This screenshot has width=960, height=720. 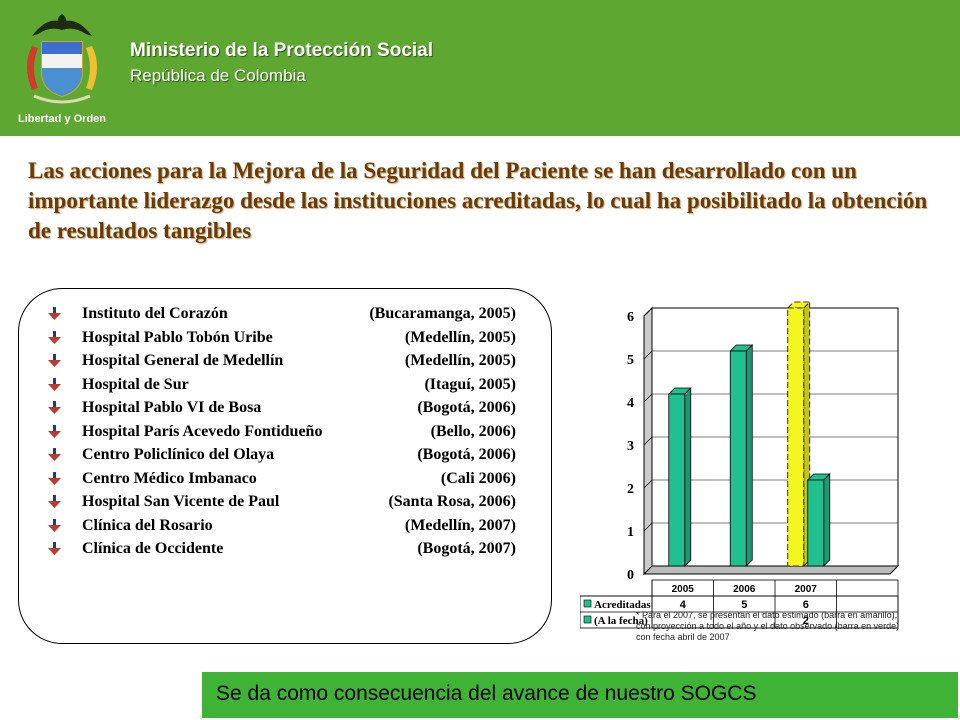 I want to click on plot-floor, so click(x=771, y=570).